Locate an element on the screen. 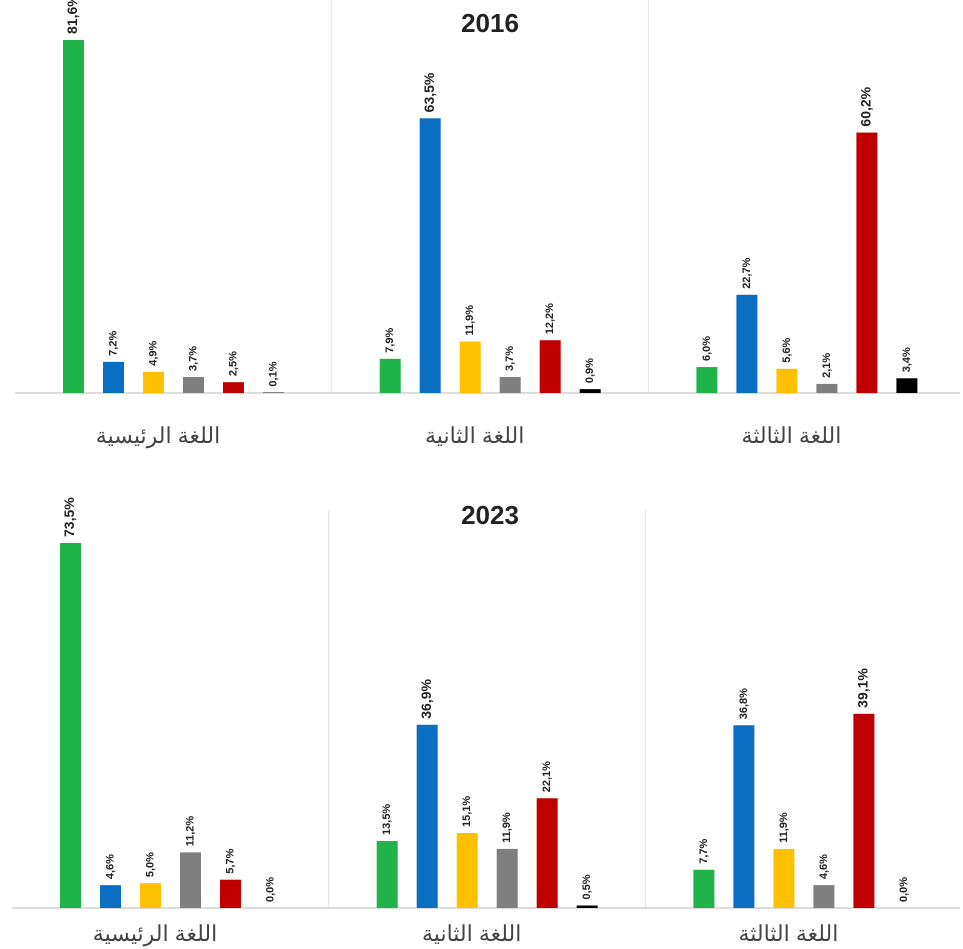 The width and height of the screenshot is (963, 949). value-label: 7,2% is located at coordinates (113, 343).